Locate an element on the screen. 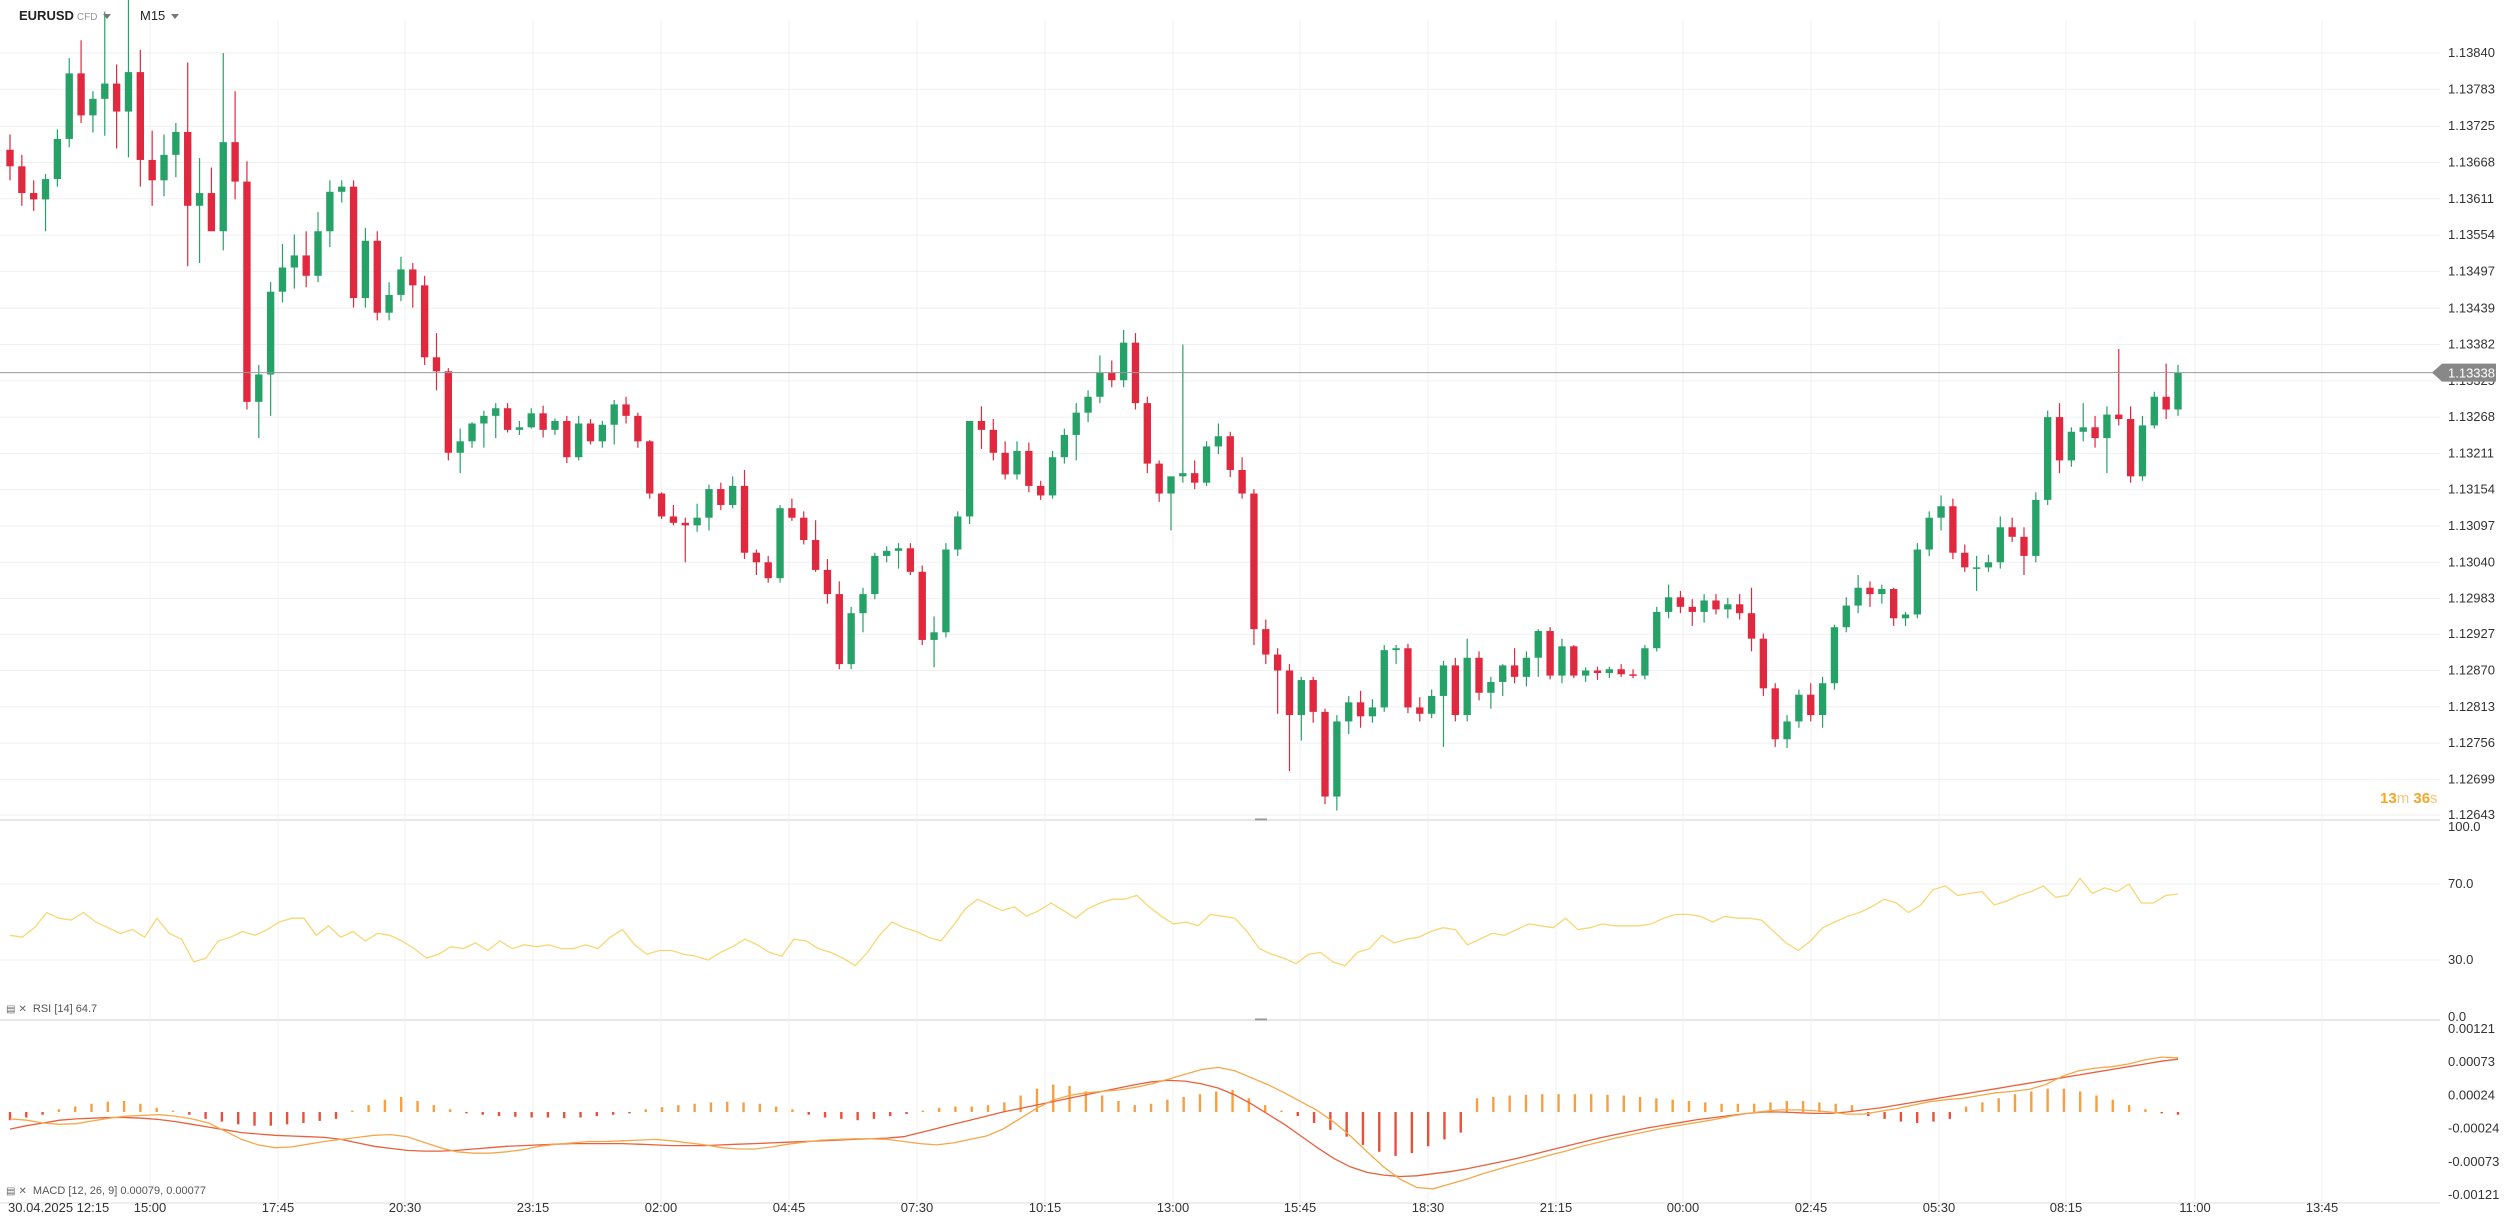  price-tick-label: 1.12699 is located at coordinates (2471, 778).